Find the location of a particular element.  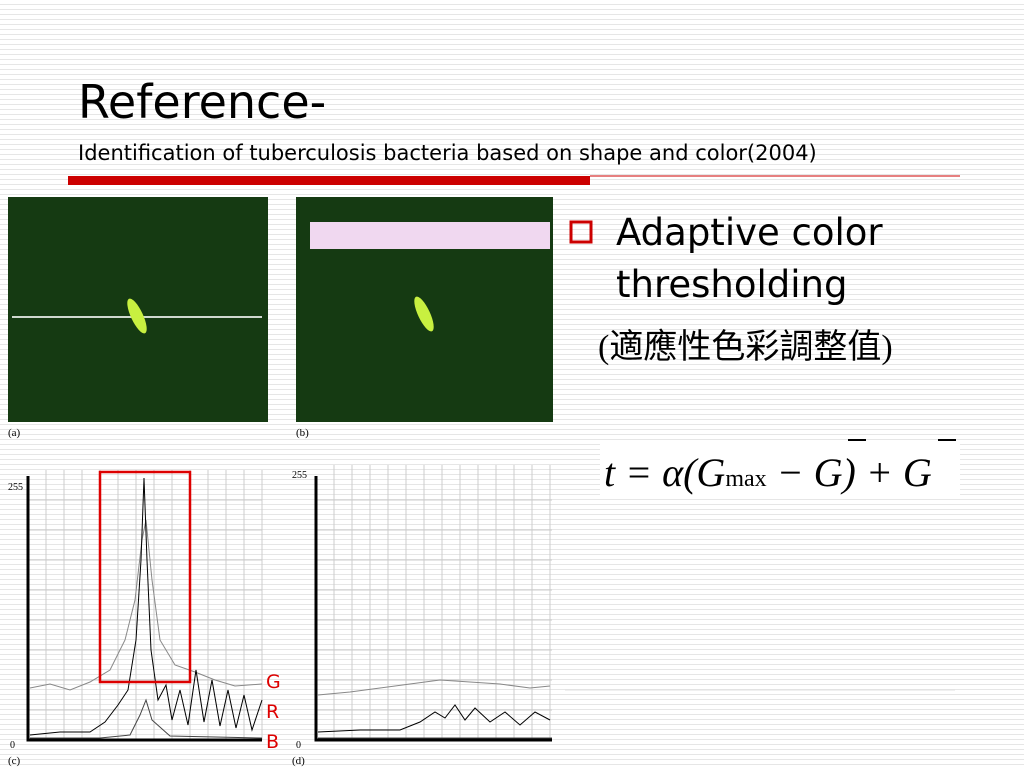

formula-part: max is located at coordinates (745, 479).